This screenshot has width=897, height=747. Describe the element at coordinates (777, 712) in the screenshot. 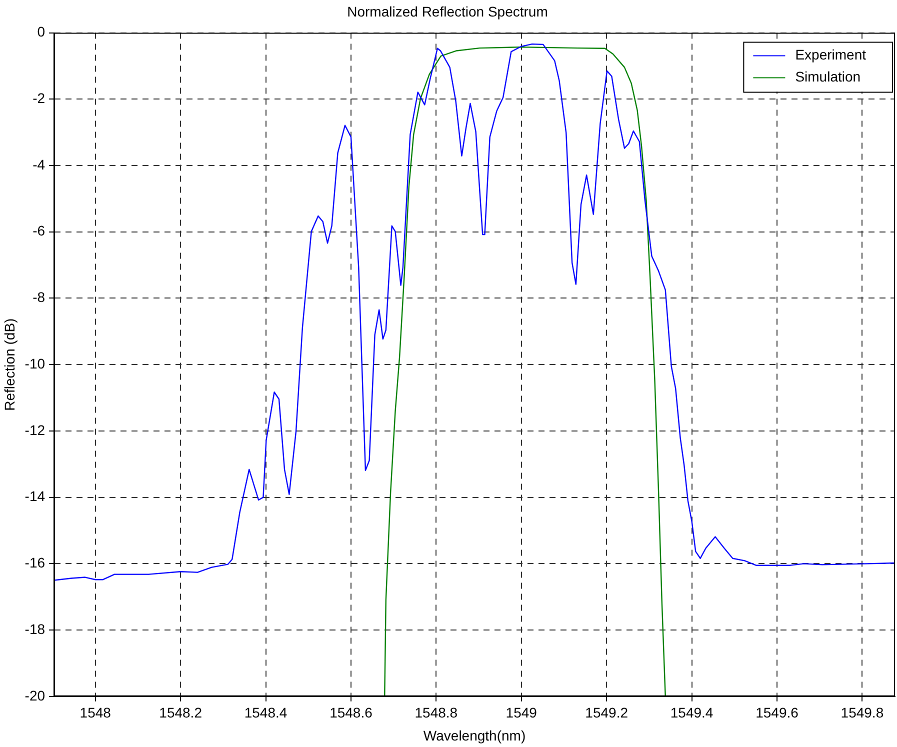

I see `x-tick-label: 1549.6` at that location.